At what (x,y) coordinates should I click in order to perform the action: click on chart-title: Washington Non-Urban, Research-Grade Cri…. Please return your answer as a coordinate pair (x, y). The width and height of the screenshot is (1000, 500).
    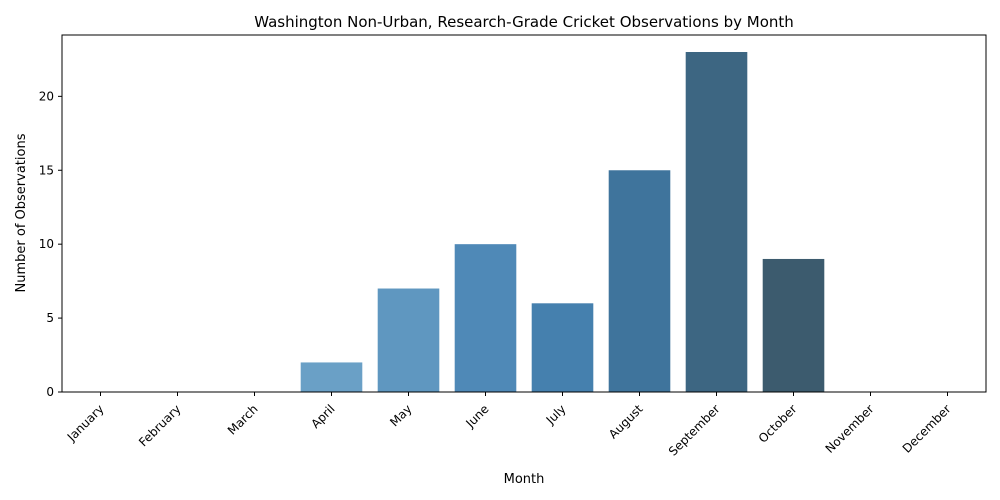
    Looking at the image, I should click on (524, 22).